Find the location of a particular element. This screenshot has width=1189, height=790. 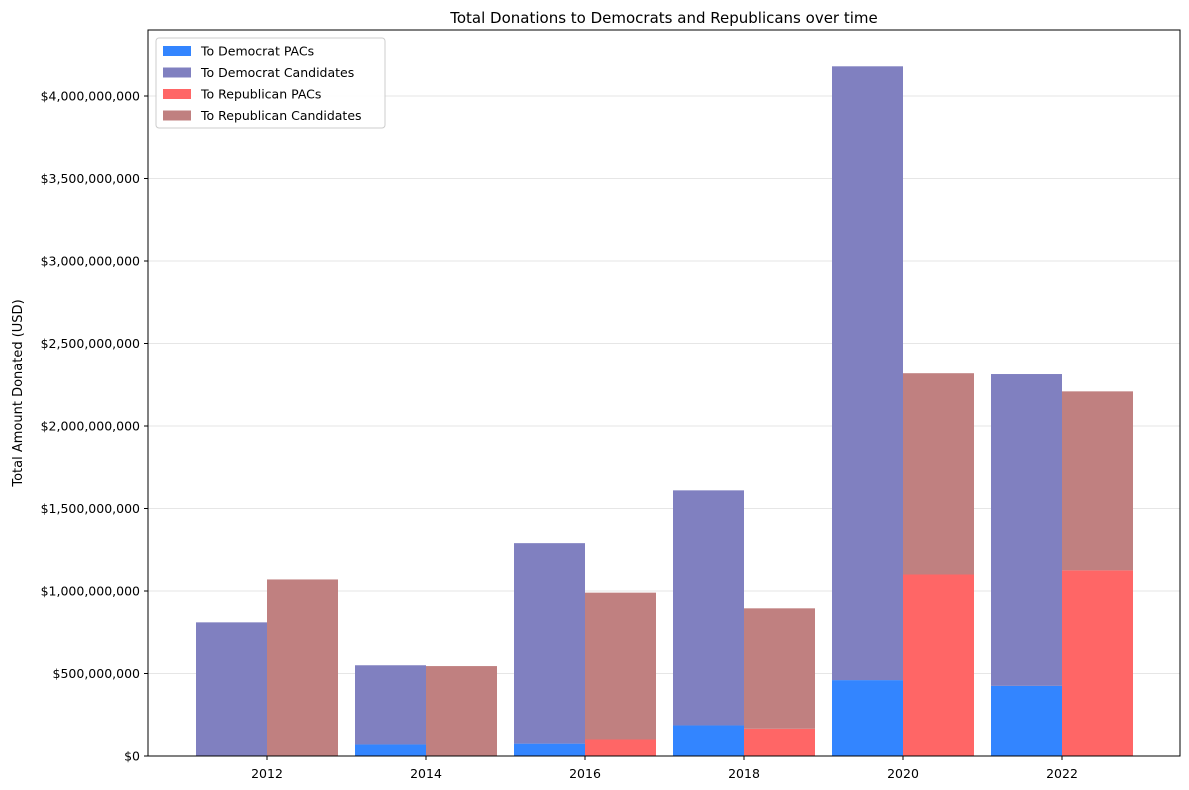

legend-label: To Democrat PACs is located at coordinates (257, 51).